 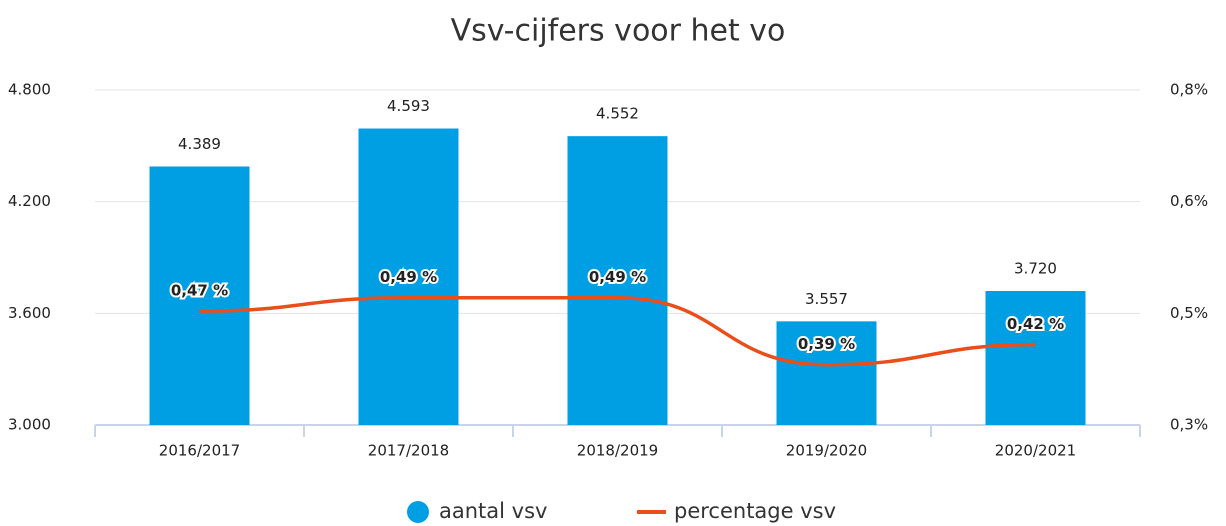 What do you see at coordinates (618, 31) in the screenshot?
I see `chart-title: Vsv-cijfers voor het vo` at bounding box center [618, 31].